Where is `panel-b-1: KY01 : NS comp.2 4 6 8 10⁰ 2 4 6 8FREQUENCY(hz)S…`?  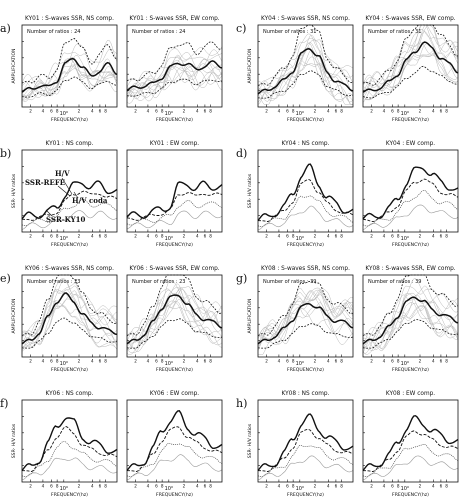 panel-b-1: KY01 : NS comp.2 4 6 8 10⁰ 2 4 6 8FREQUENCY(hz)S… is located at coordinates (64, 194).